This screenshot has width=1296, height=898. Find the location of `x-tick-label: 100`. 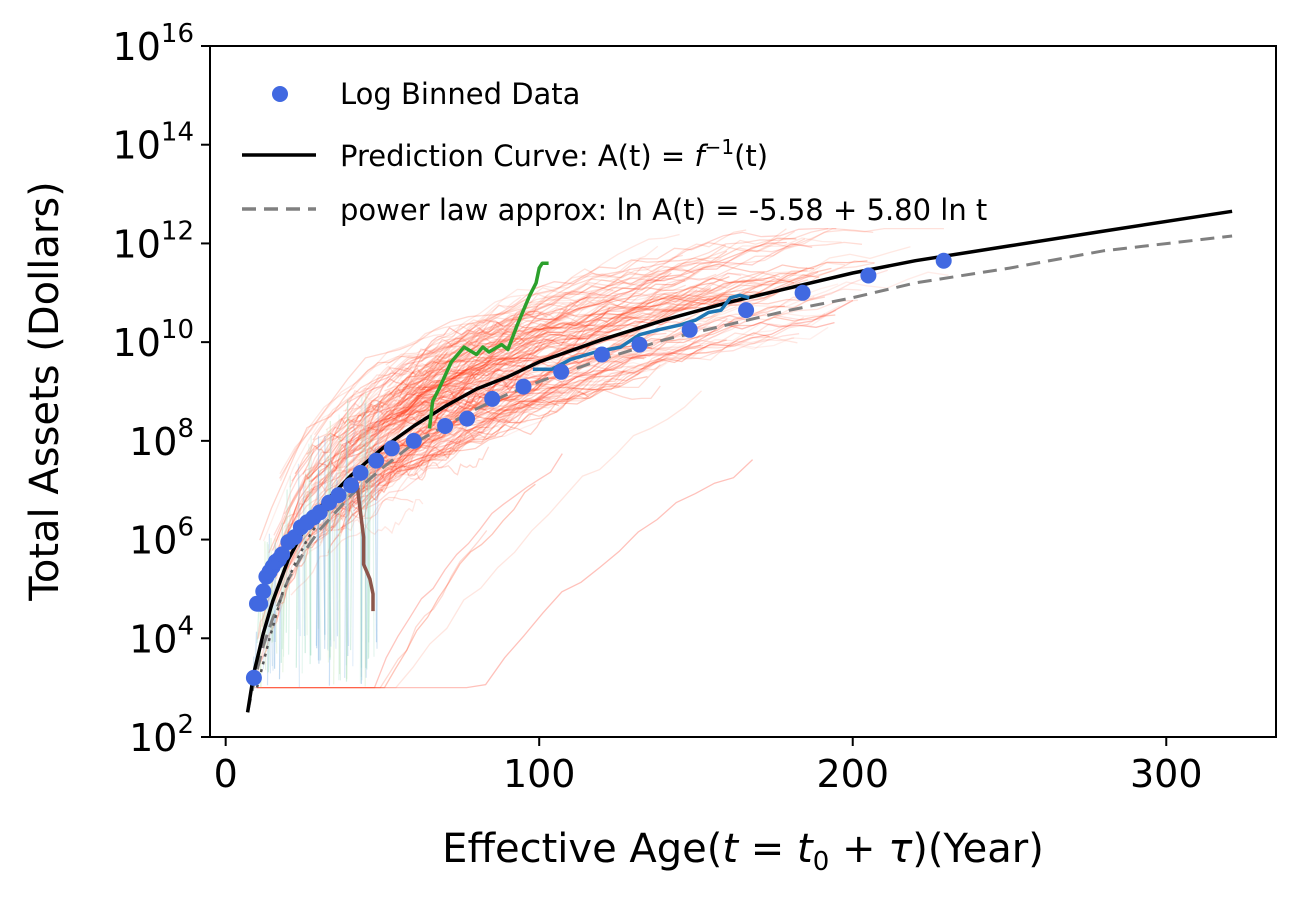

x-tick-label: 100 is located at coordinates (539, 774).